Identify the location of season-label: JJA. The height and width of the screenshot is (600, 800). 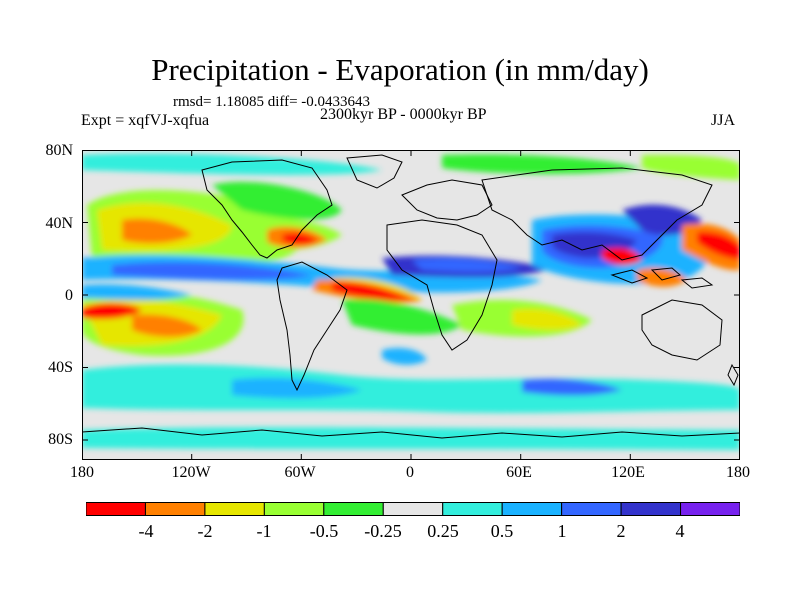
(723, 120).